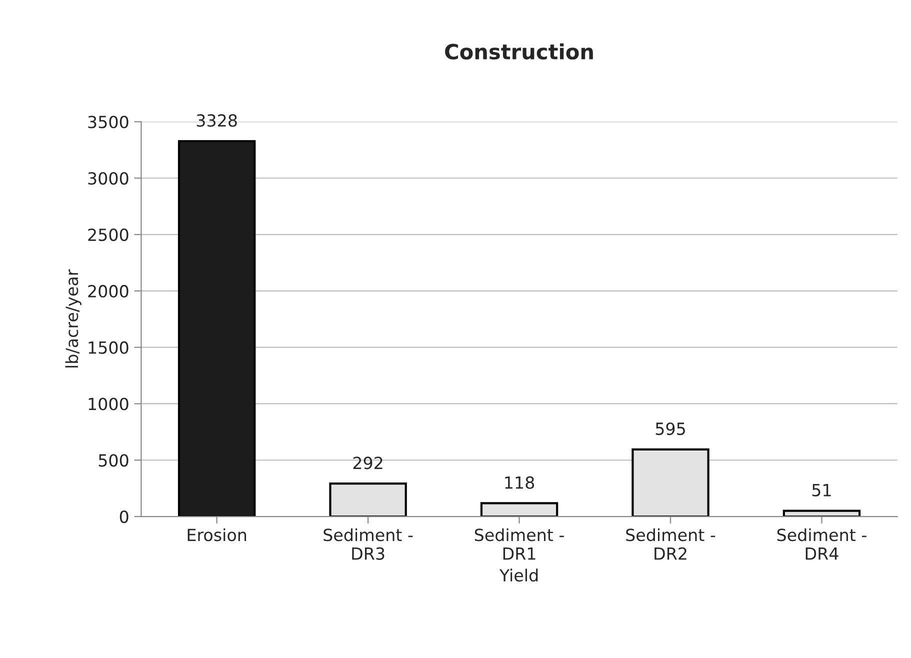 Image resolution: width=911 pixels, height=658 pixels. What do you see at coordinates (519, 482) in the screenshot?
I see `data-label: 118` at bounding box center [519, 482].